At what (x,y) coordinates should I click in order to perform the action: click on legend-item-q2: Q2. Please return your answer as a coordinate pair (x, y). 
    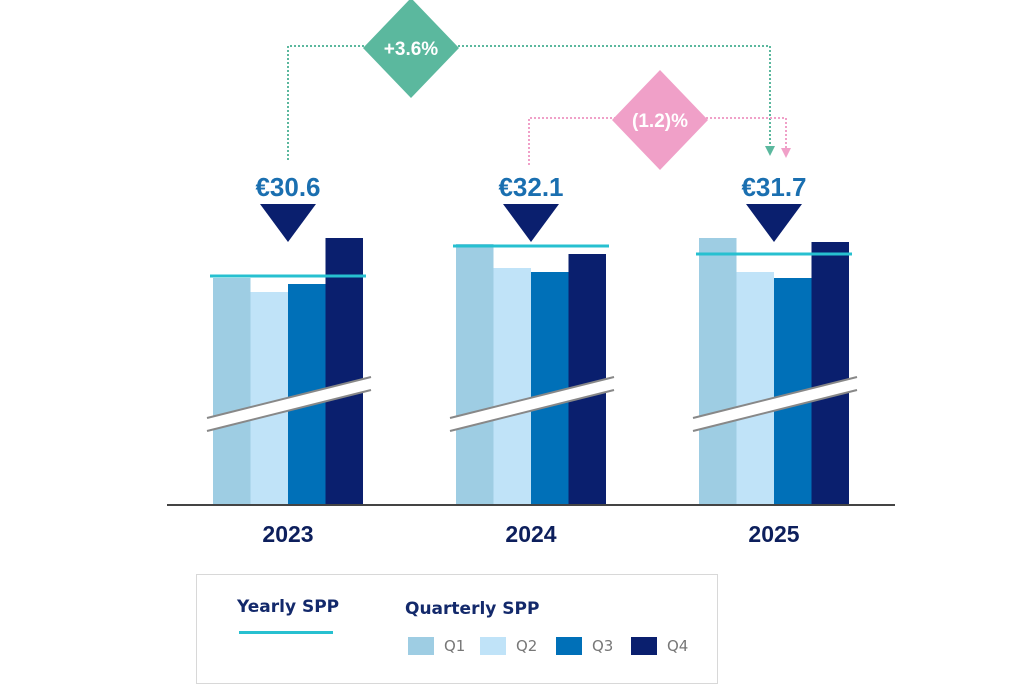
    Looking at the image, I should click on (508, 646).